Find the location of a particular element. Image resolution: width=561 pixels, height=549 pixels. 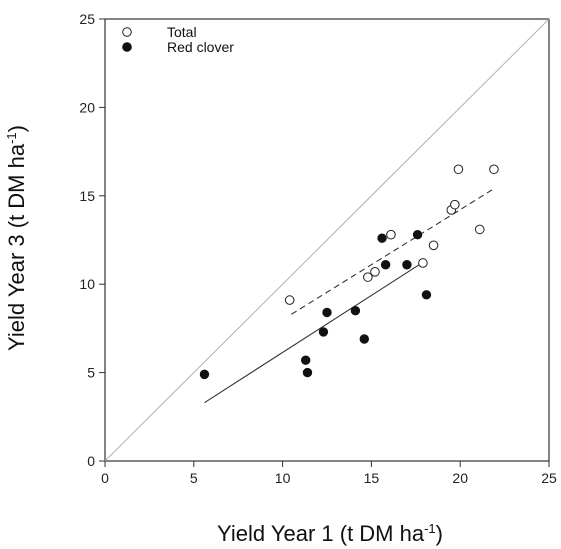

y-tick-label: 20 is located at coordinates (87, 107).